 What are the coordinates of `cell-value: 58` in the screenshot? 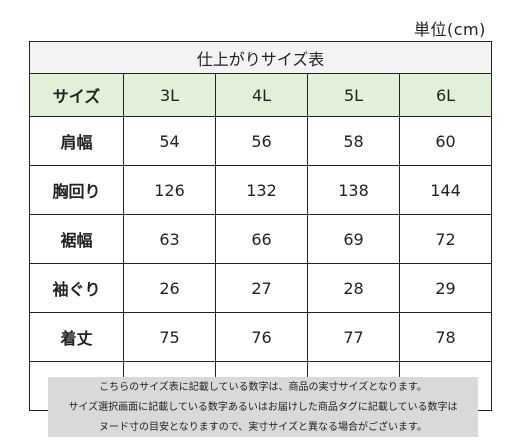 It's located at (353, 141).